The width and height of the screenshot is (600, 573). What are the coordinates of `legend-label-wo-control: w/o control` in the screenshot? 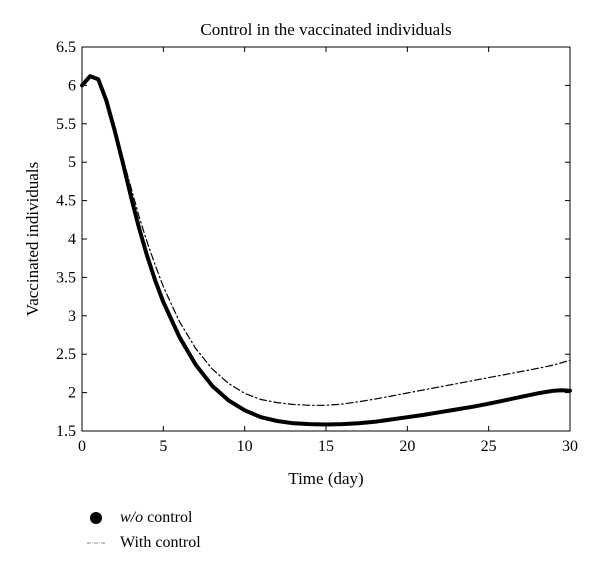 It's located at (156, 518).